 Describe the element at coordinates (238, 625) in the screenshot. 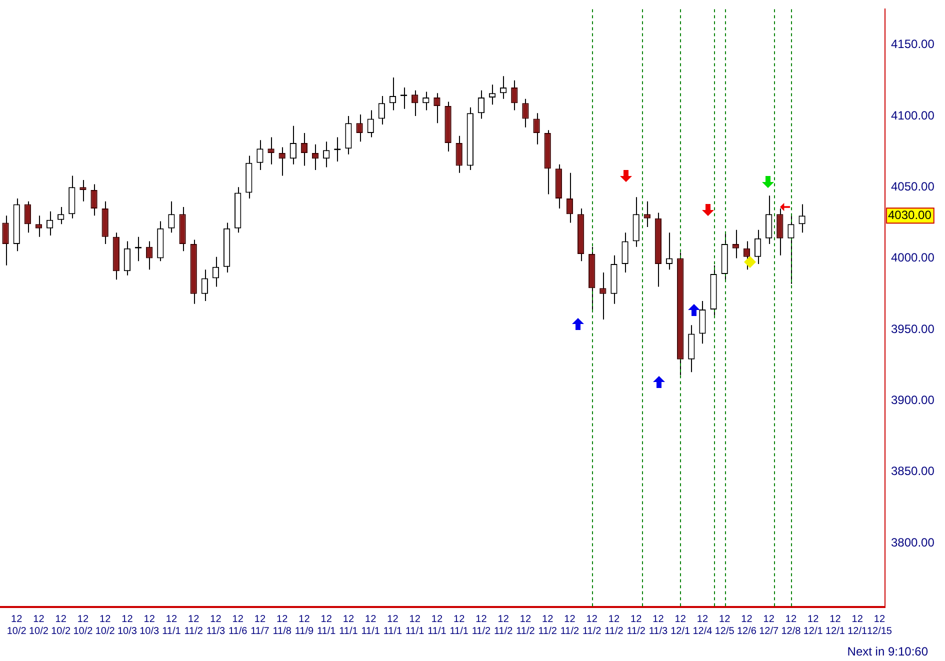

I see `x-tick-label: 12 11/6` at that location.